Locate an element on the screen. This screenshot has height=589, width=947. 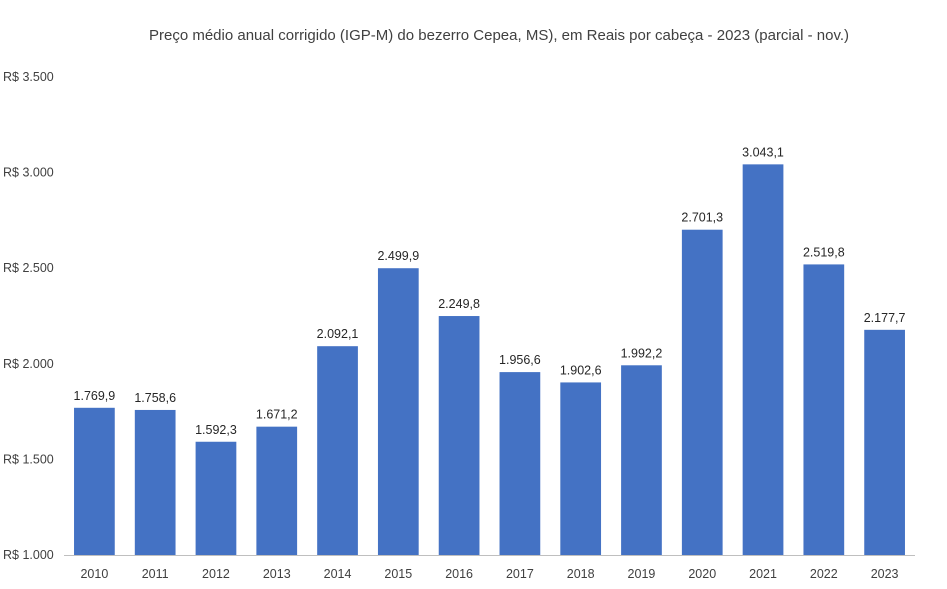
x-tick-label: 2018 is located at coordinates (581, 574).